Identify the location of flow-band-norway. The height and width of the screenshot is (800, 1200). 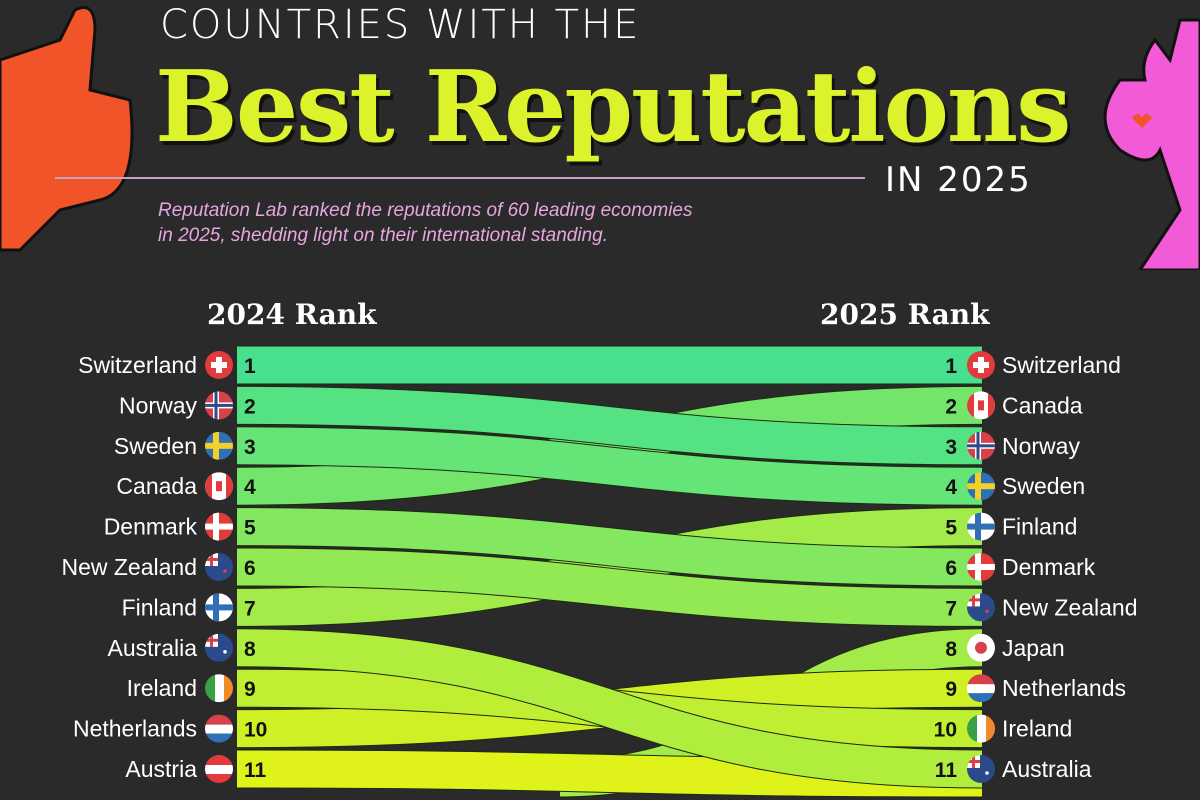
(609, 425).